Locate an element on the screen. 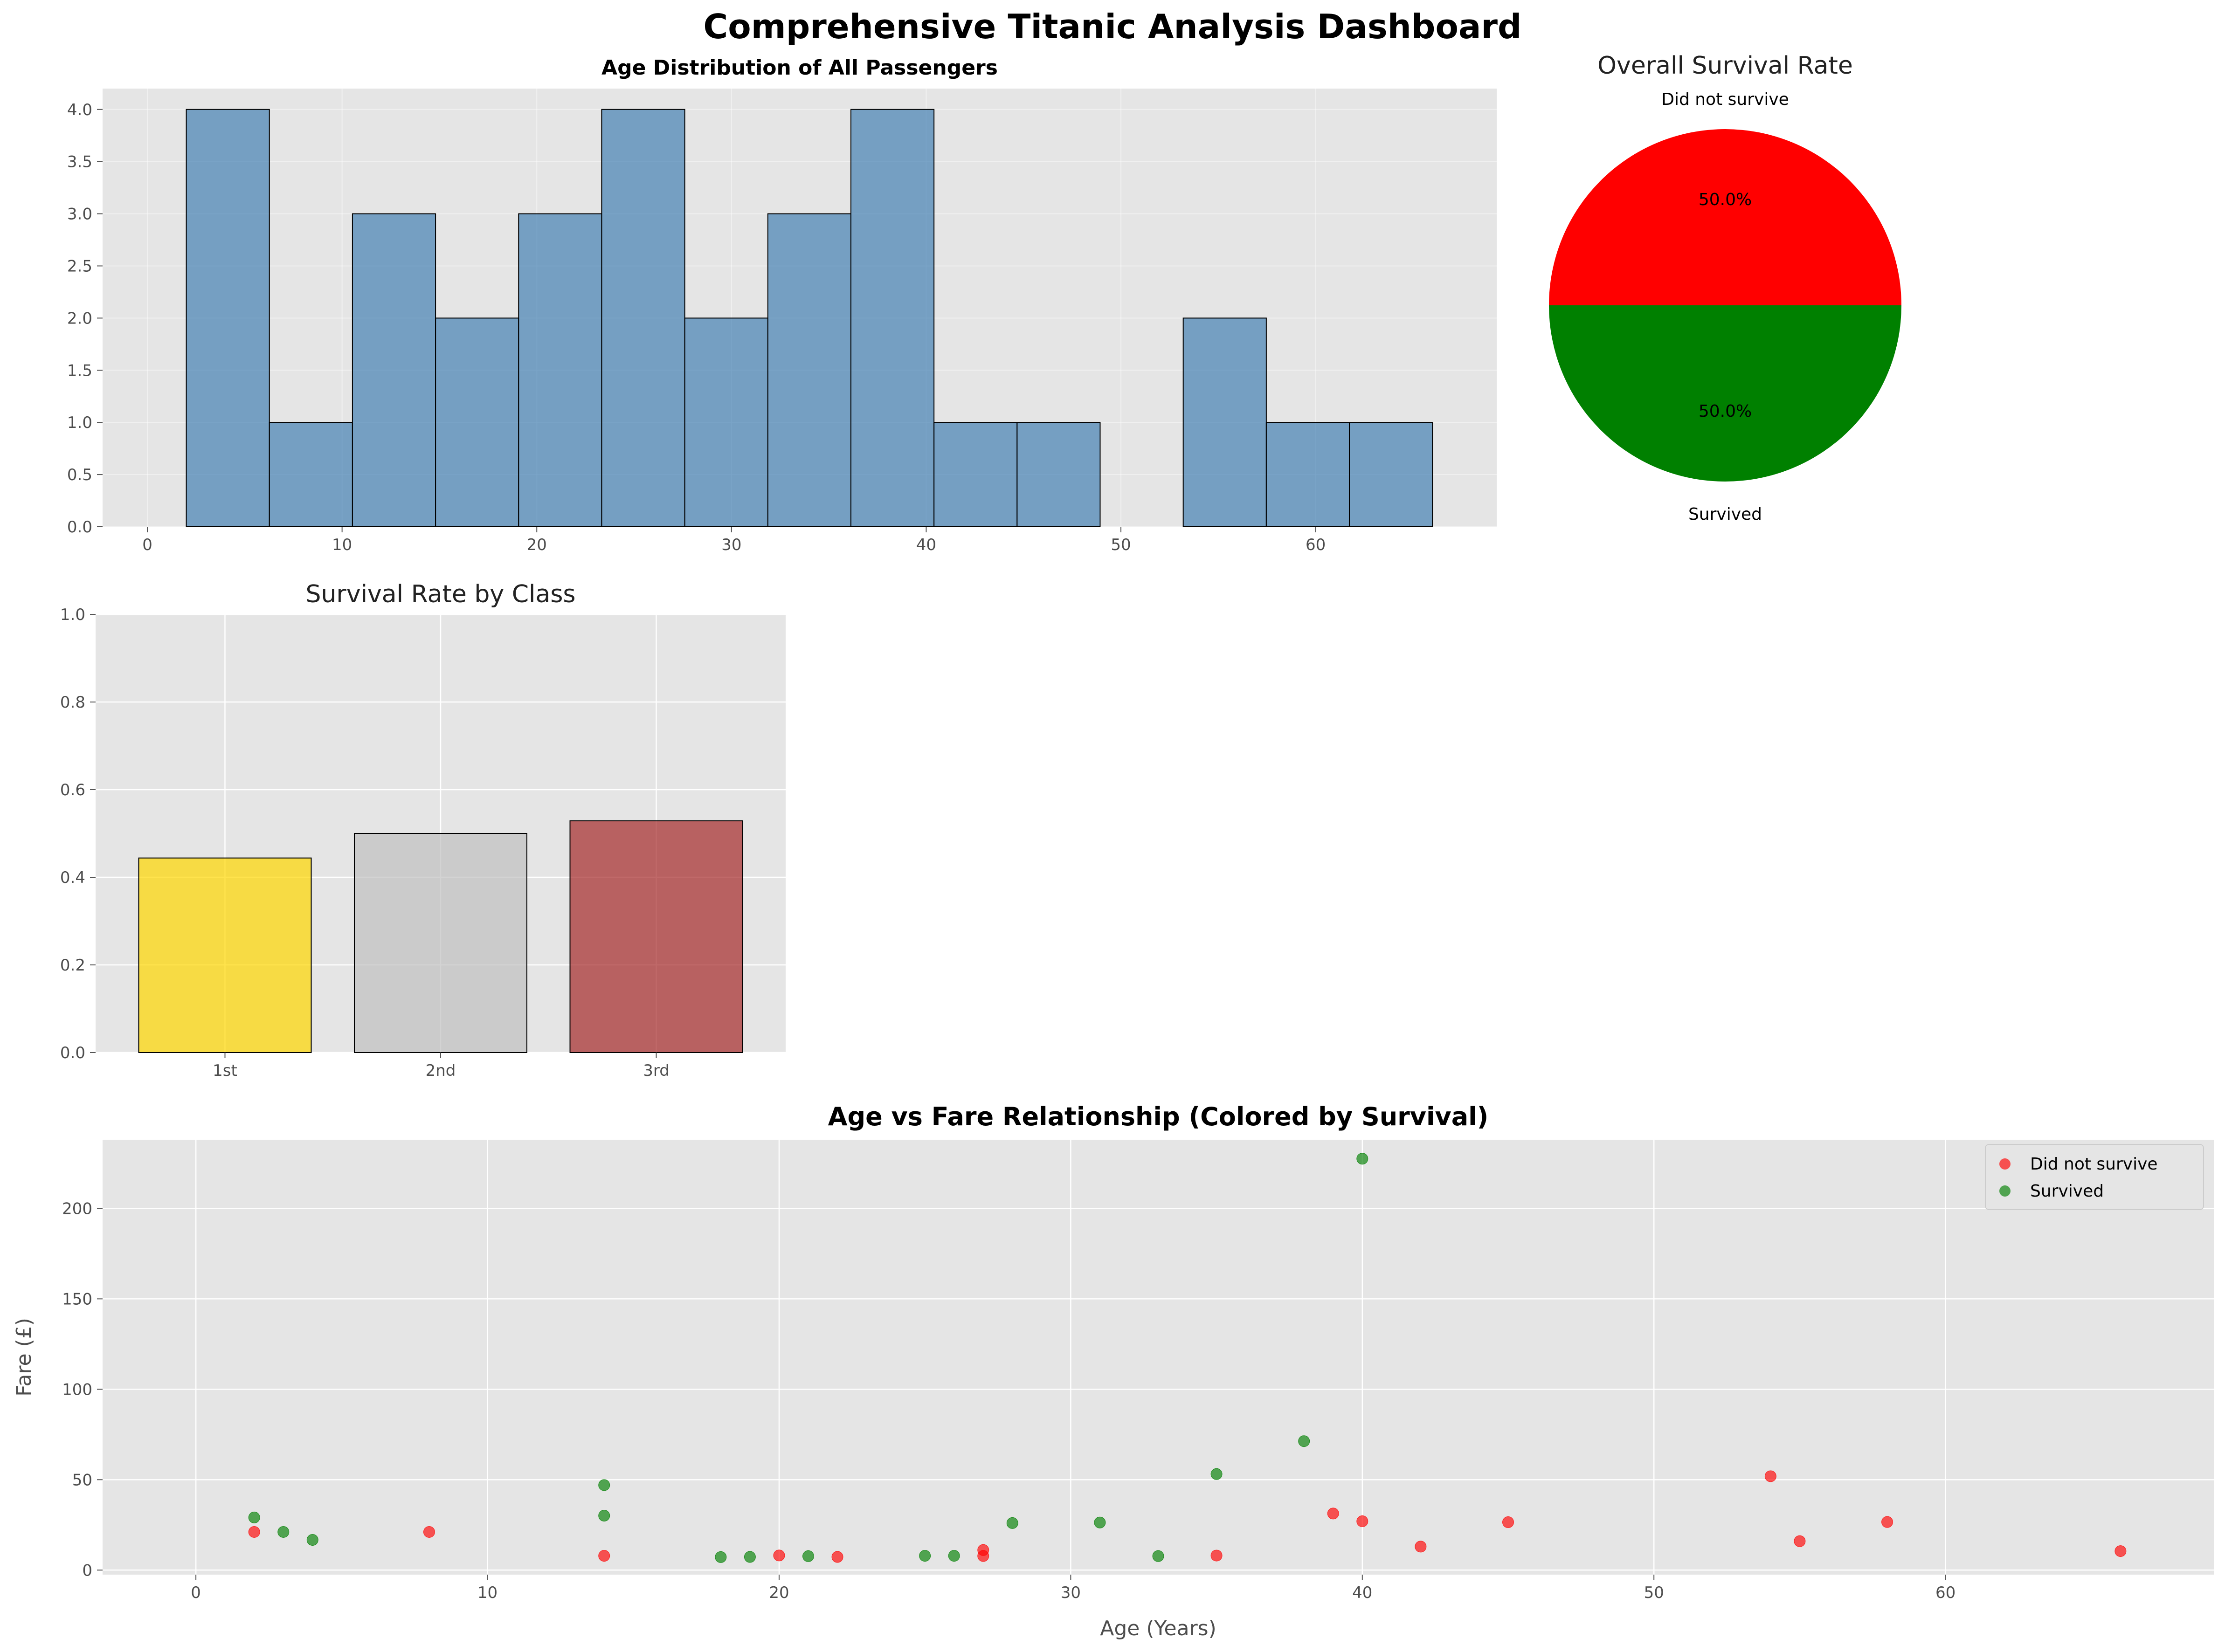 This screenshot has height=1652, width=2225. hist-x-tick-label: 30 is located at coordinates (731, 545).